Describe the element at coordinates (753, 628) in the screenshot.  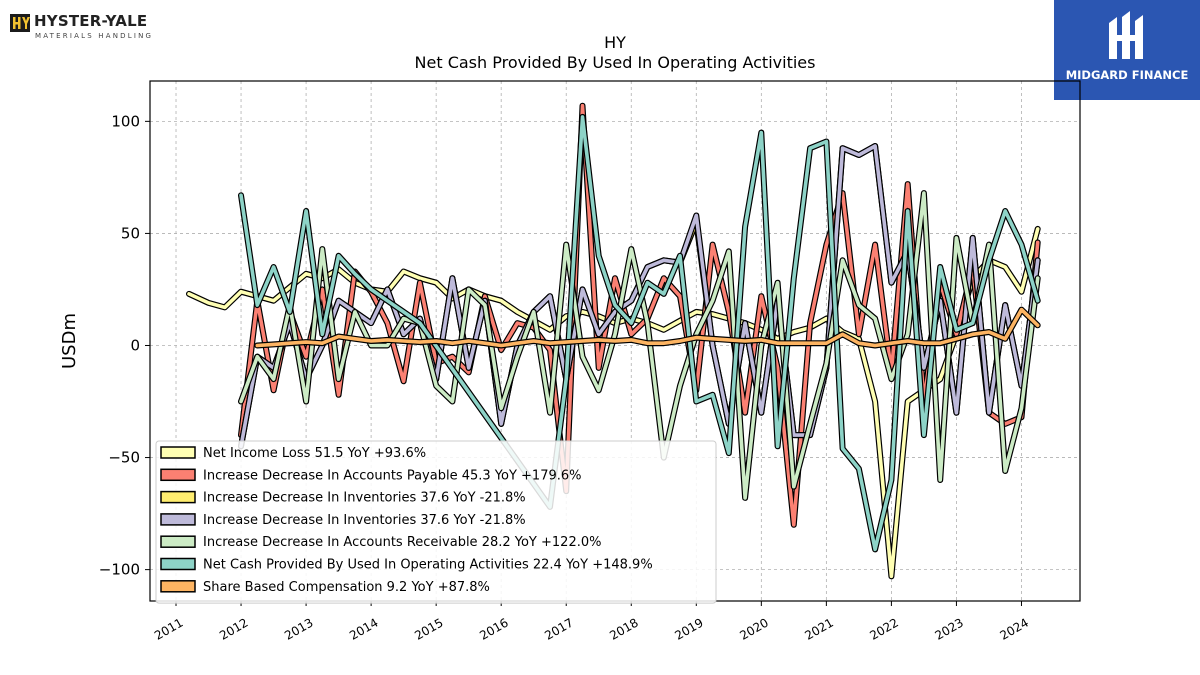
I see `x-tick-label: 2020` at that location.